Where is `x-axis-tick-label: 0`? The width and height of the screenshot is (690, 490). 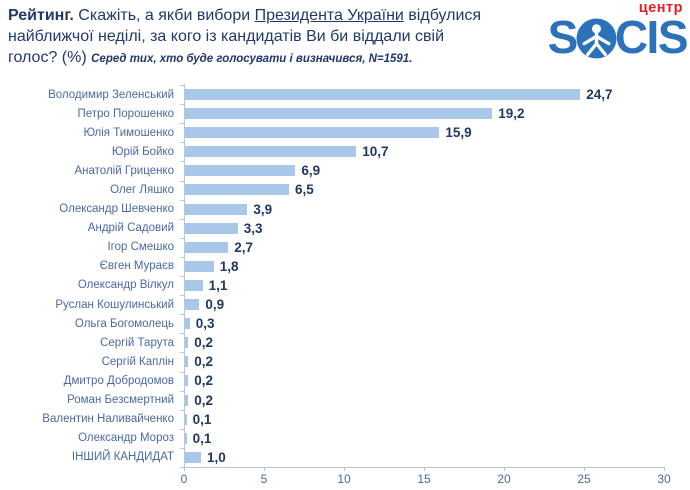 x-axis-tick-label: 0 is located at coordinates (184, 479).